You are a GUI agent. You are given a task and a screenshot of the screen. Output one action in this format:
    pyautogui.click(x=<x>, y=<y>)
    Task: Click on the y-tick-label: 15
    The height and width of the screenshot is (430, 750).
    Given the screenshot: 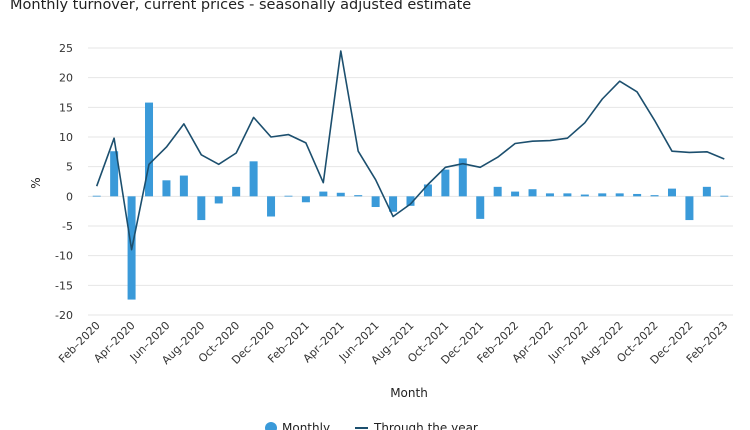 What is the action you would take?
    pyautogui.click(x=66, y=107)
    